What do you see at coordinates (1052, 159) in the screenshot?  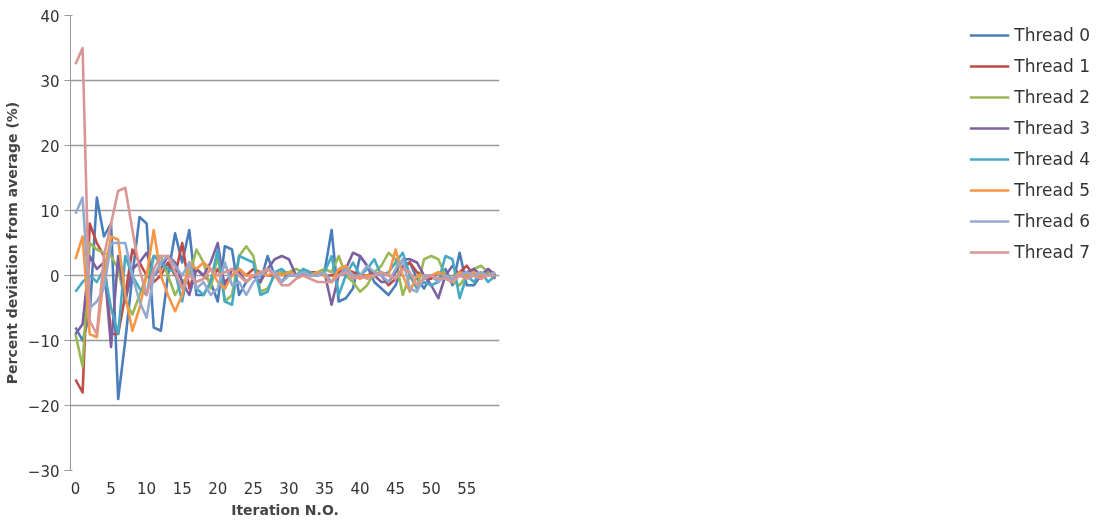 I see `legend-label: Thread 4` at bounding box center [1052, 159].